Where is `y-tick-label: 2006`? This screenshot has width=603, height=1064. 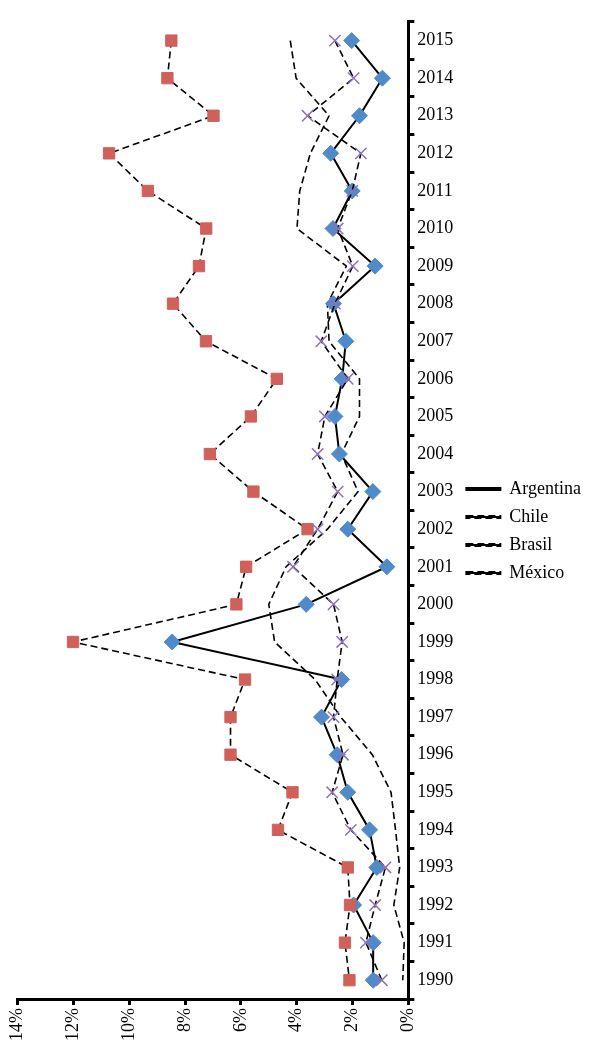
y-tick-label: 2006 is located at coordinates (435, 377).